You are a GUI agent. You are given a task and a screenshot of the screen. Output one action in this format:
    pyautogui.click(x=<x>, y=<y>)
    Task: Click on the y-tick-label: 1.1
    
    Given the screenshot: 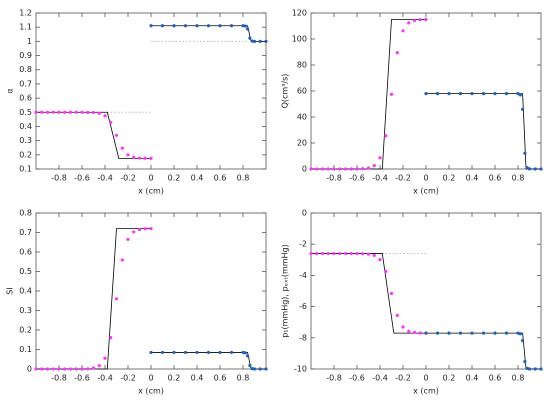 What is the action you would take?
    pyautogui.click(x=25, y=27)
    